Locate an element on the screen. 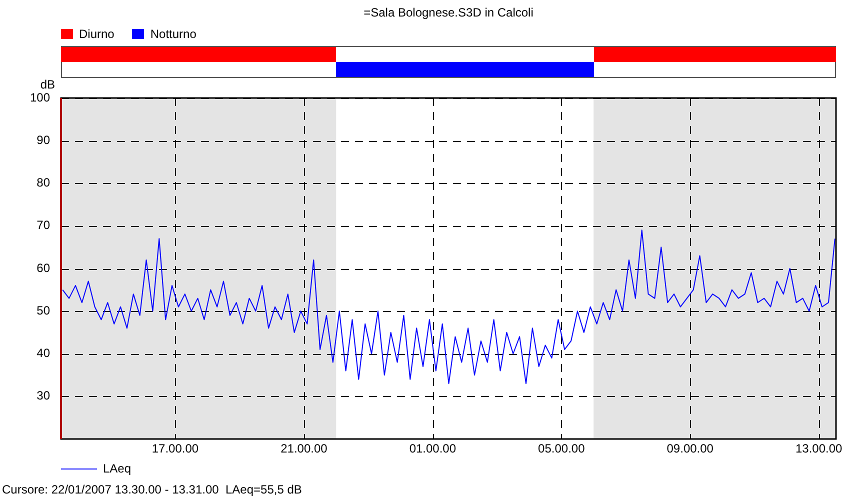 The image size is (859, 499). x-tick-label: 01.00.00 is located at coordinates (432, 449).